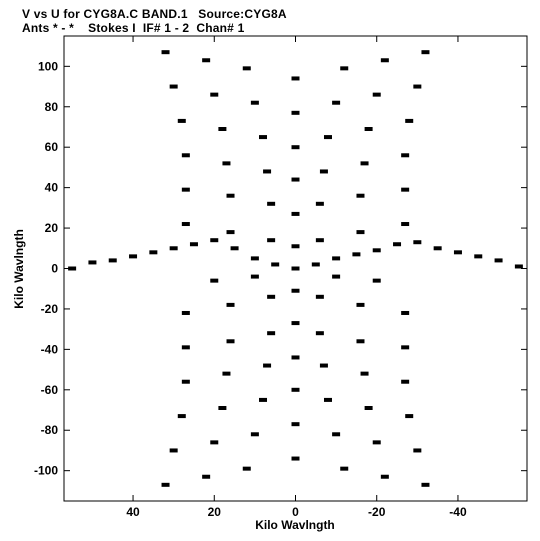 The image size is (540, 541). I want to click on x-tick-label: 20, so click(215, 512).